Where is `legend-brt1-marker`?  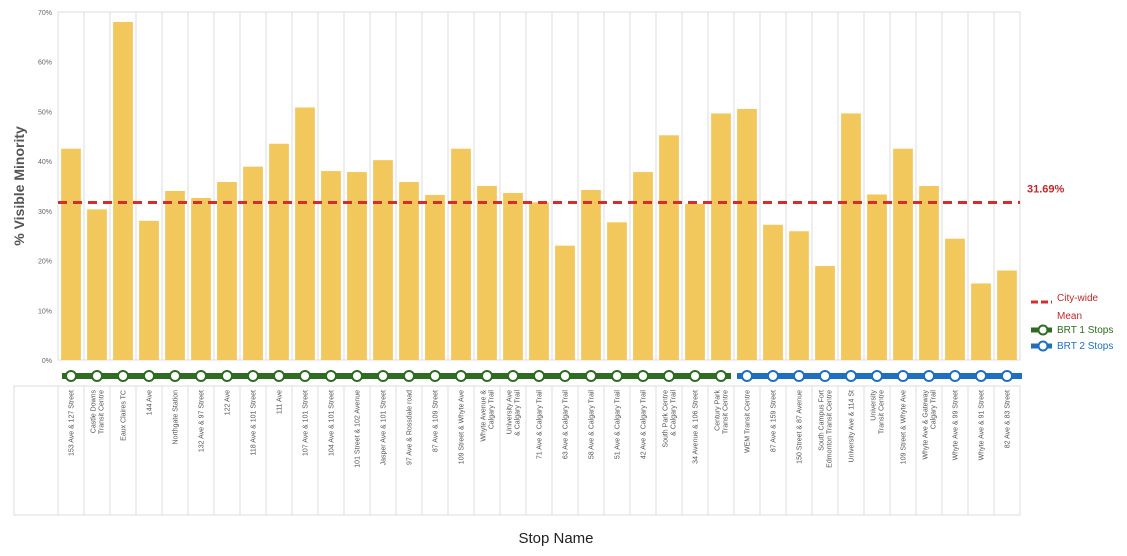 legend-brt1-marker is located at coordinates (1043, 330).